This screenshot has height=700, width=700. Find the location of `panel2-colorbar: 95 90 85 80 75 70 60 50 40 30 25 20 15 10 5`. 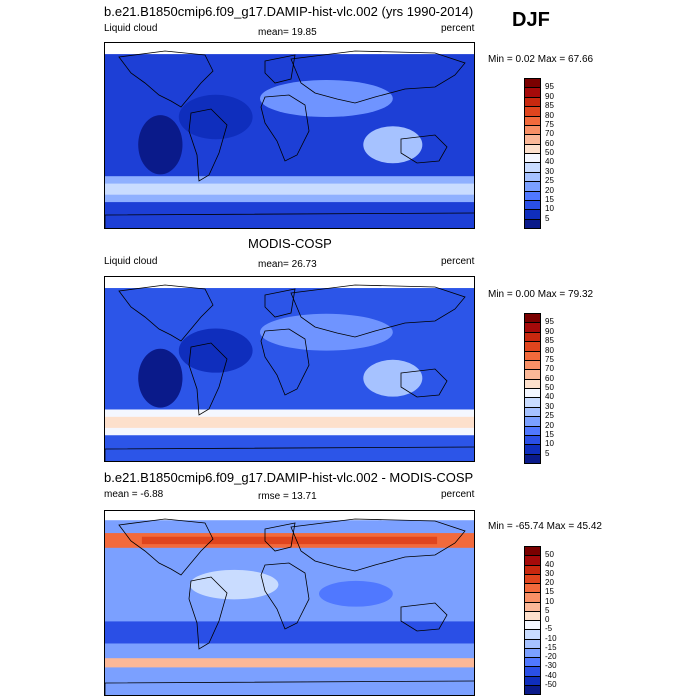

panel2-colorbar: 95 90 85 80 75 70 60 50 40 30 25 20 15 10 5 is located at coordinates (544, 388).